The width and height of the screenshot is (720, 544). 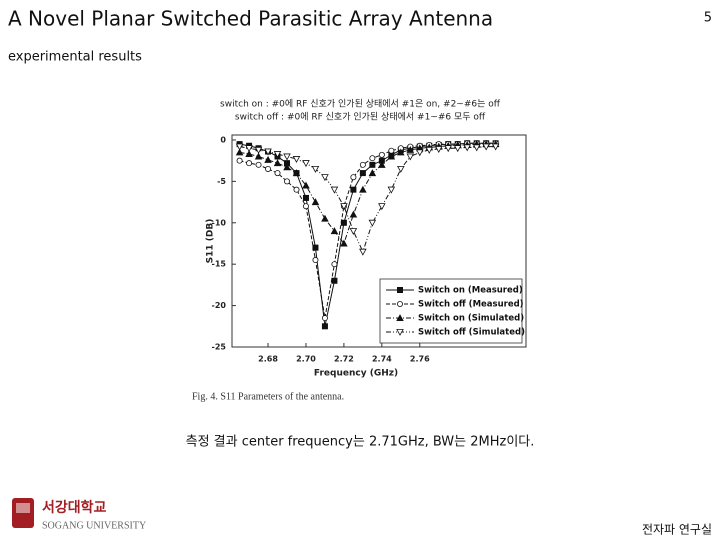 I want to click on y-tick-label: -10, so click(x=219, y=222).